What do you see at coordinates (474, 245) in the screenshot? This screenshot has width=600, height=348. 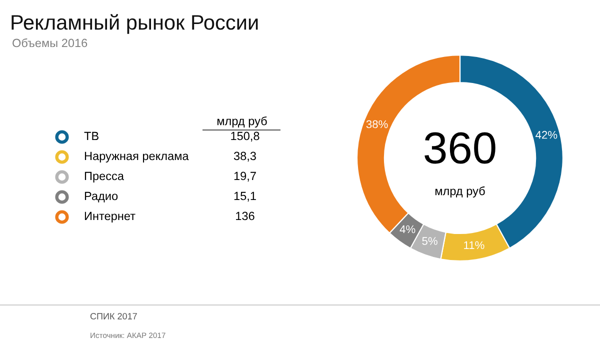 I see `data-label: 11%` at bounding box center [474, 245].